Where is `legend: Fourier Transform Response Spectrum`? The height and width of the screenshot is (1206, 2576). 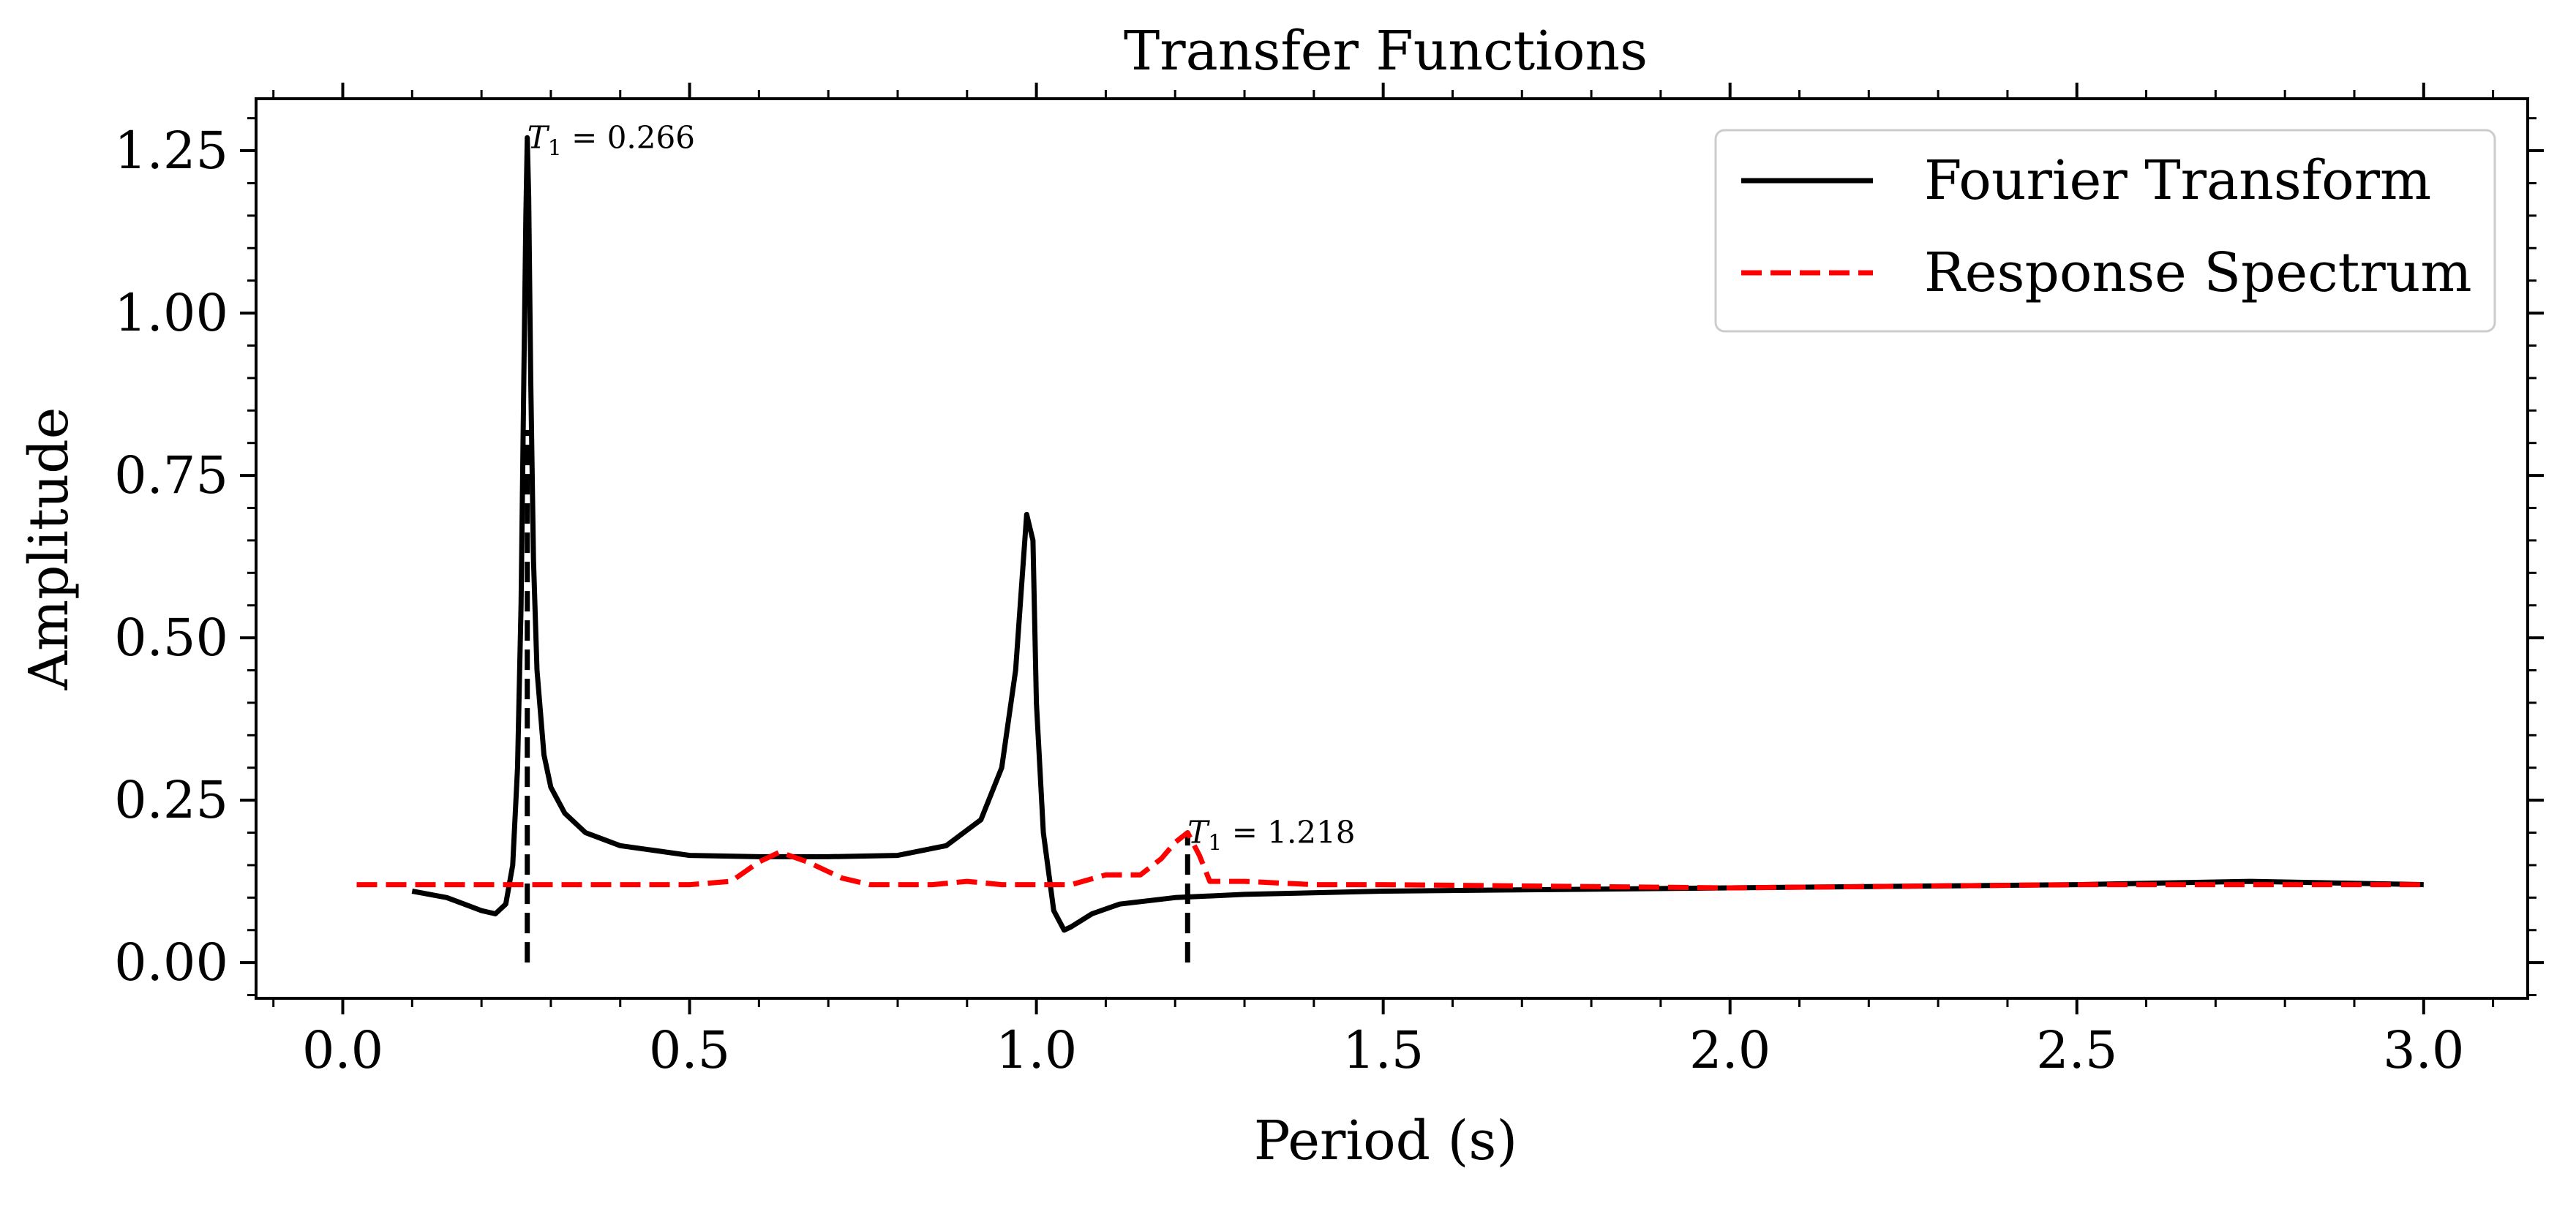 legend: Fourier Transform Response Spectrum is located at coordinates (2105, 231).